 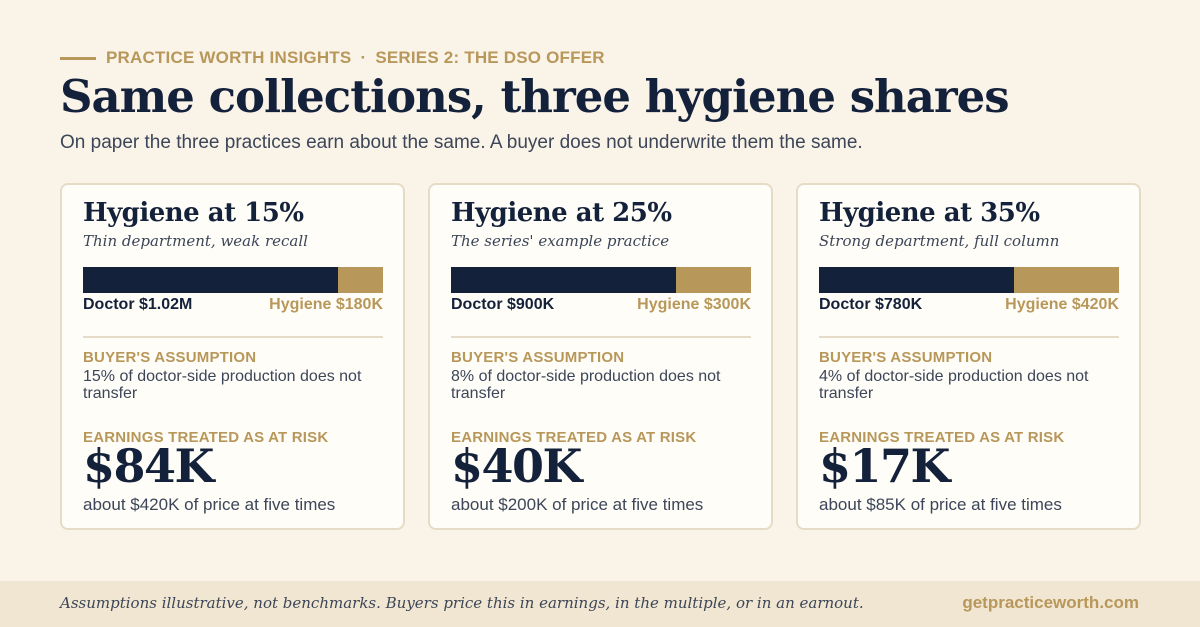 I want to click on risk-value: $40K, so click(x=516, y=466).